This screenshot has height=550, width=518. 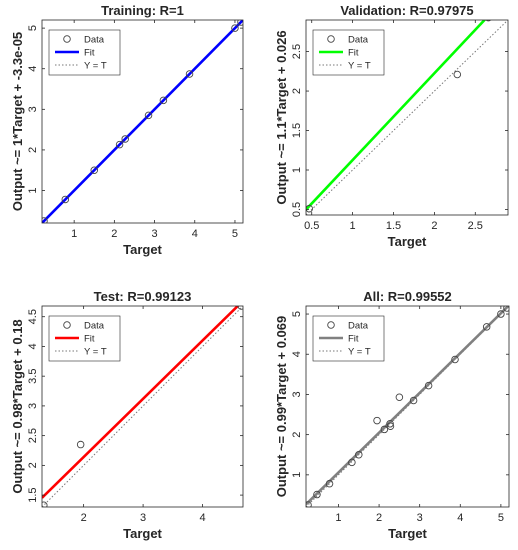 I want to click on chart-title: All: R=0.99552, so click(x=407, y=296).